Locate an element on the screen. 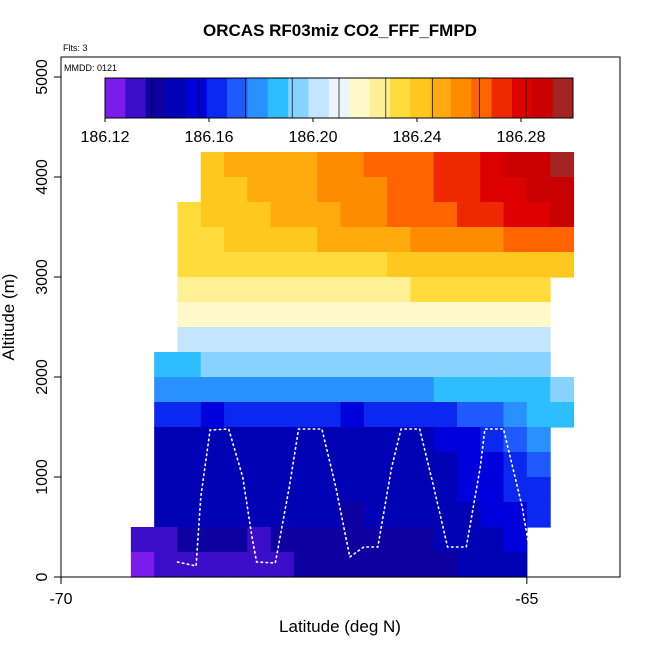 The height and width of the screenshot is (650, 650). y-tick-label: 1000 is located at coordinates (42, 477).